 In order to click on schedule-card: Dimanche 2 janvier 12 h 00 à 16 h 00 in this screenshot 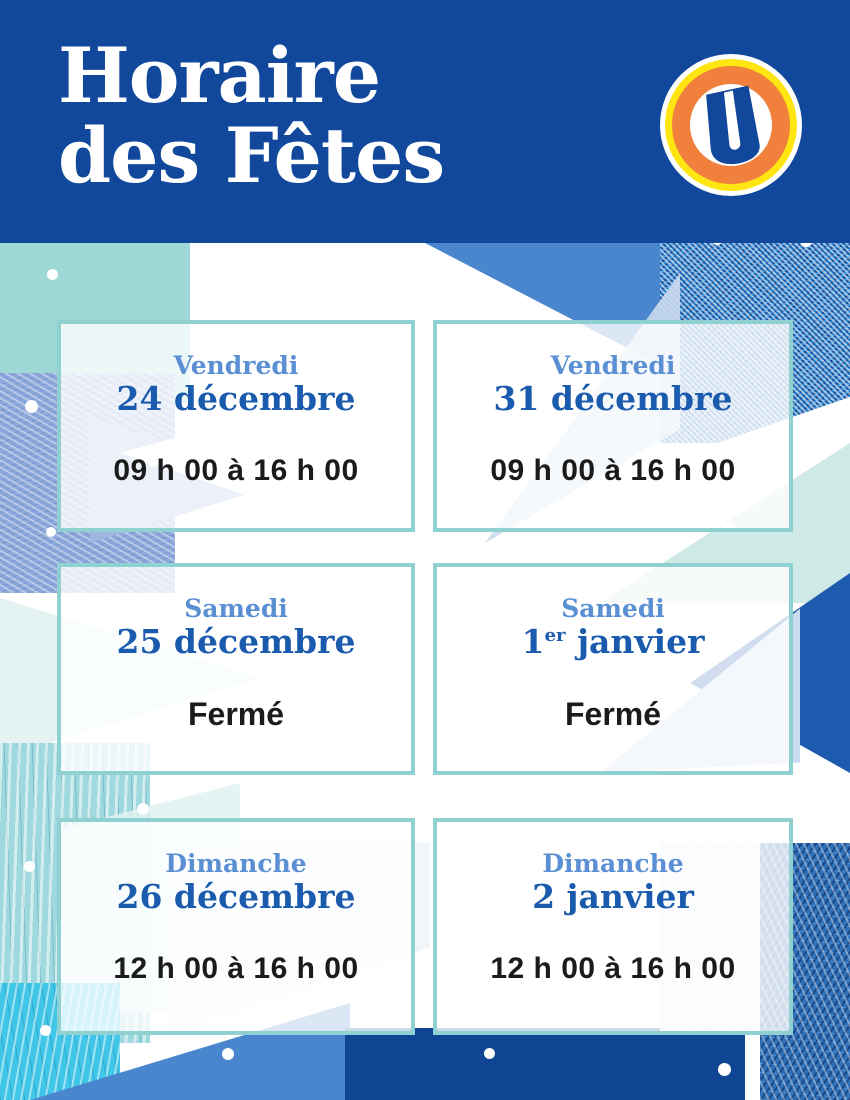, I will do `click(613, 926)`.